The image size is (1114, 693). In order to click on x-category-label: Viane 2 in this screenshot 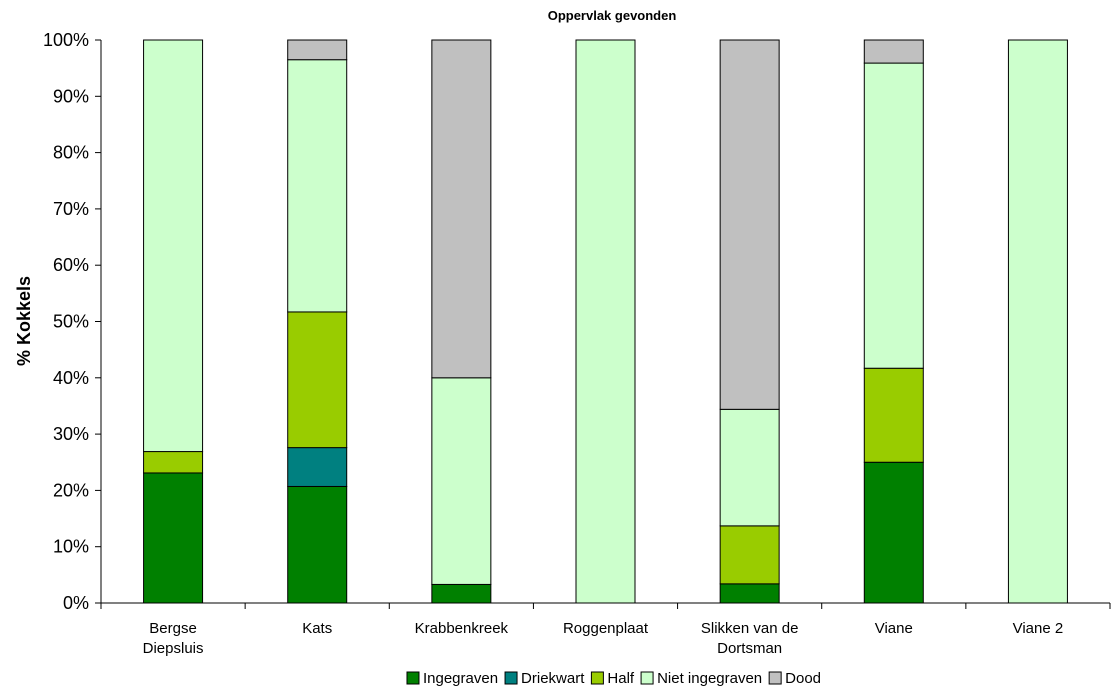, I will do `click(1038, 628)`.